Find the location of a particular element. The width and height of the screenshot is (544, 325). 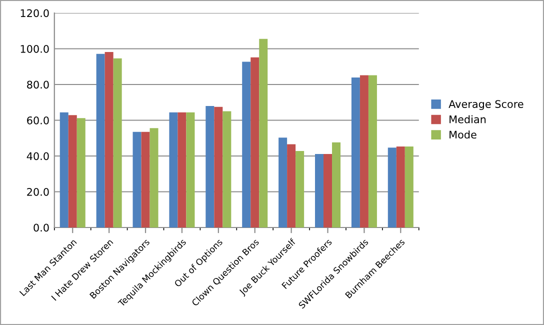

y-tick-label: 100.0 is located at coordinates (34, 48).